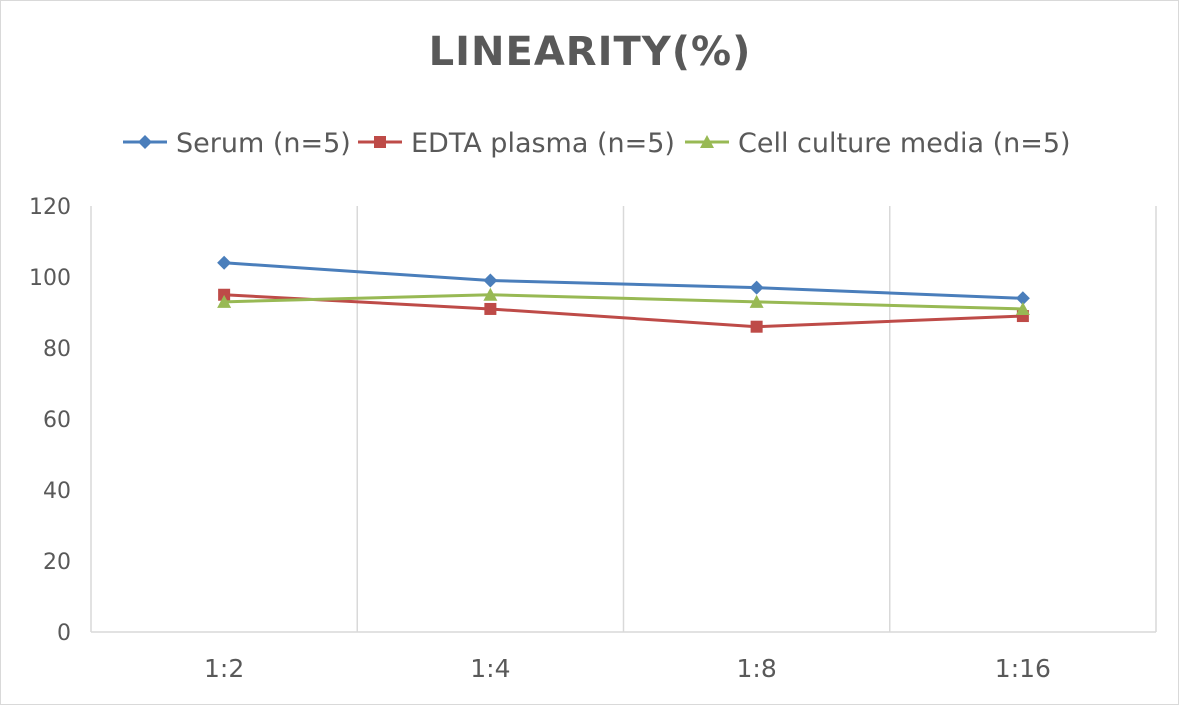 The width and height of the screenshot is (1179, 706). What do you see at coordinates (904, 143) in the screenshot?
I see `legend-label: Cell culture media (n=5)` at bounding box center [904, 143].